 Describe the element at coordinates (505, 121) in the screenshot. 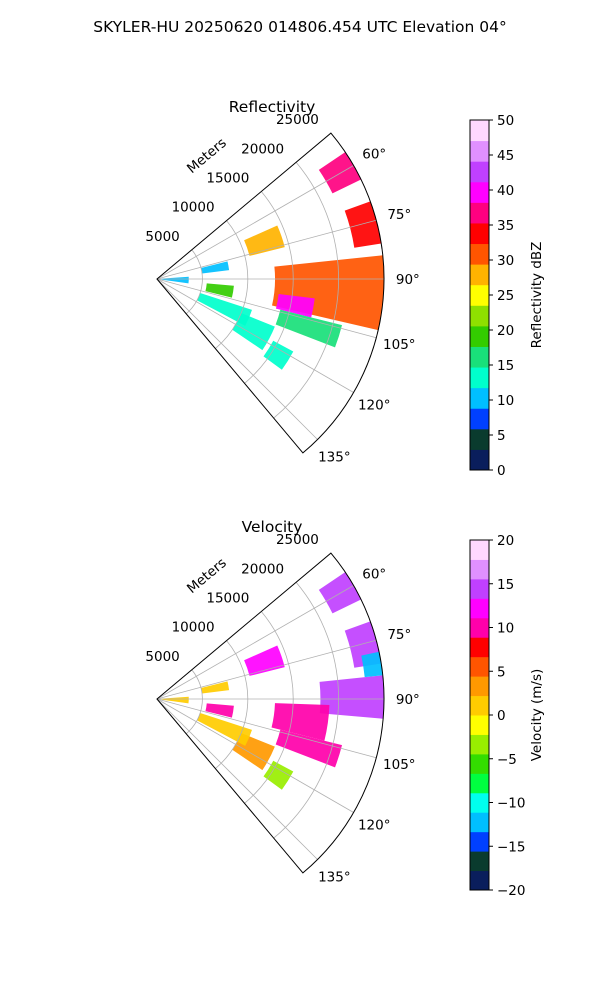

I see `colorbar-tick-label: 50` at that location.